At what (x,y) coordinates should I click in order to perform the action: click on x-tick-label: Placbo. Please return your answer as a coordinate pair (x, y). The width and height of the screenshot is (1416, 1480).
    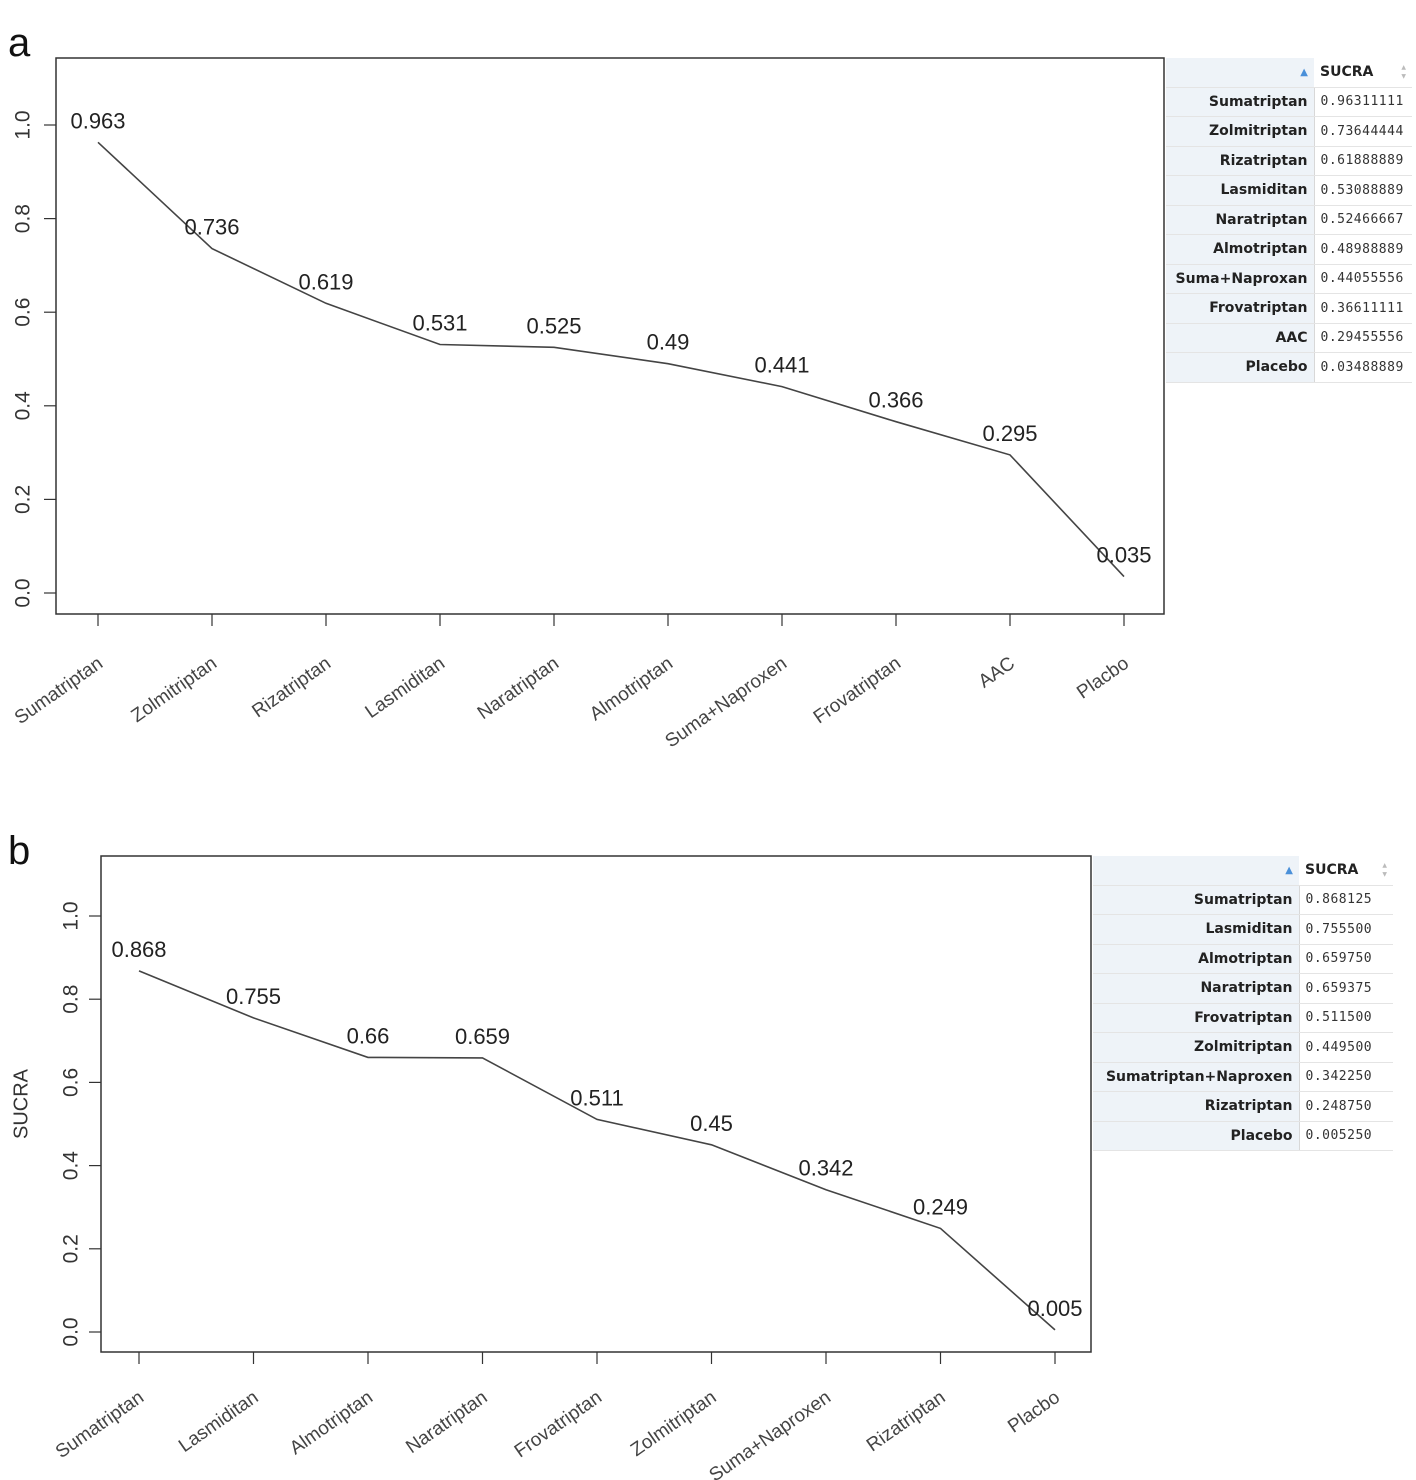
    Looking at the image, I should click on (1034, 1412).